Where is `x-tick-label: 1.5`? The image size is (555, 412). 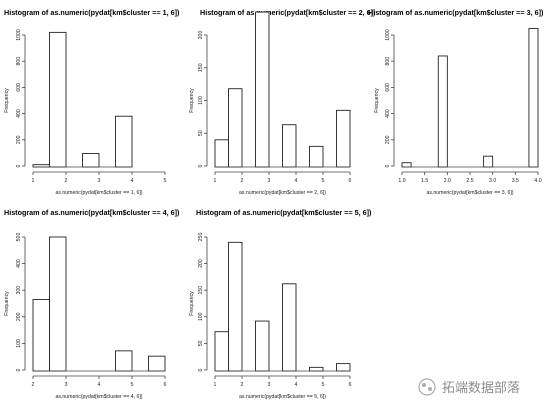 x-tick-label: 1.5 is located at coordinates (424, 181).